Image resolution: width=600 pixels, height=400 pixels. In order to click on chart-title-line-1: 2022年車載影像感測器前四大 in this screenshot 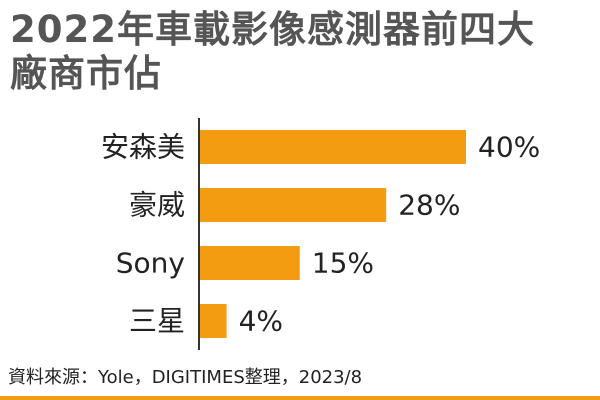, I will do `click(272, 29)`.